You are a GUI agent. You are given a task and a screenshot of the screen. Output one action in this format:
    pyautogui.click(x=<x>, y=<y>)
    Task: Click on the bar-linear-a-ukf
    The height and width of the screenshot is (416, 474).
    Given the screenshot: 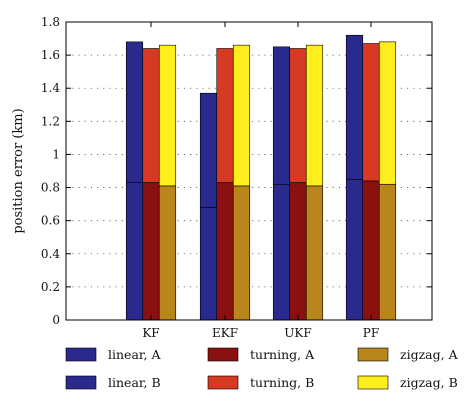 What is the action you would take?
    pyautogui.click(x=281, y=252)
    